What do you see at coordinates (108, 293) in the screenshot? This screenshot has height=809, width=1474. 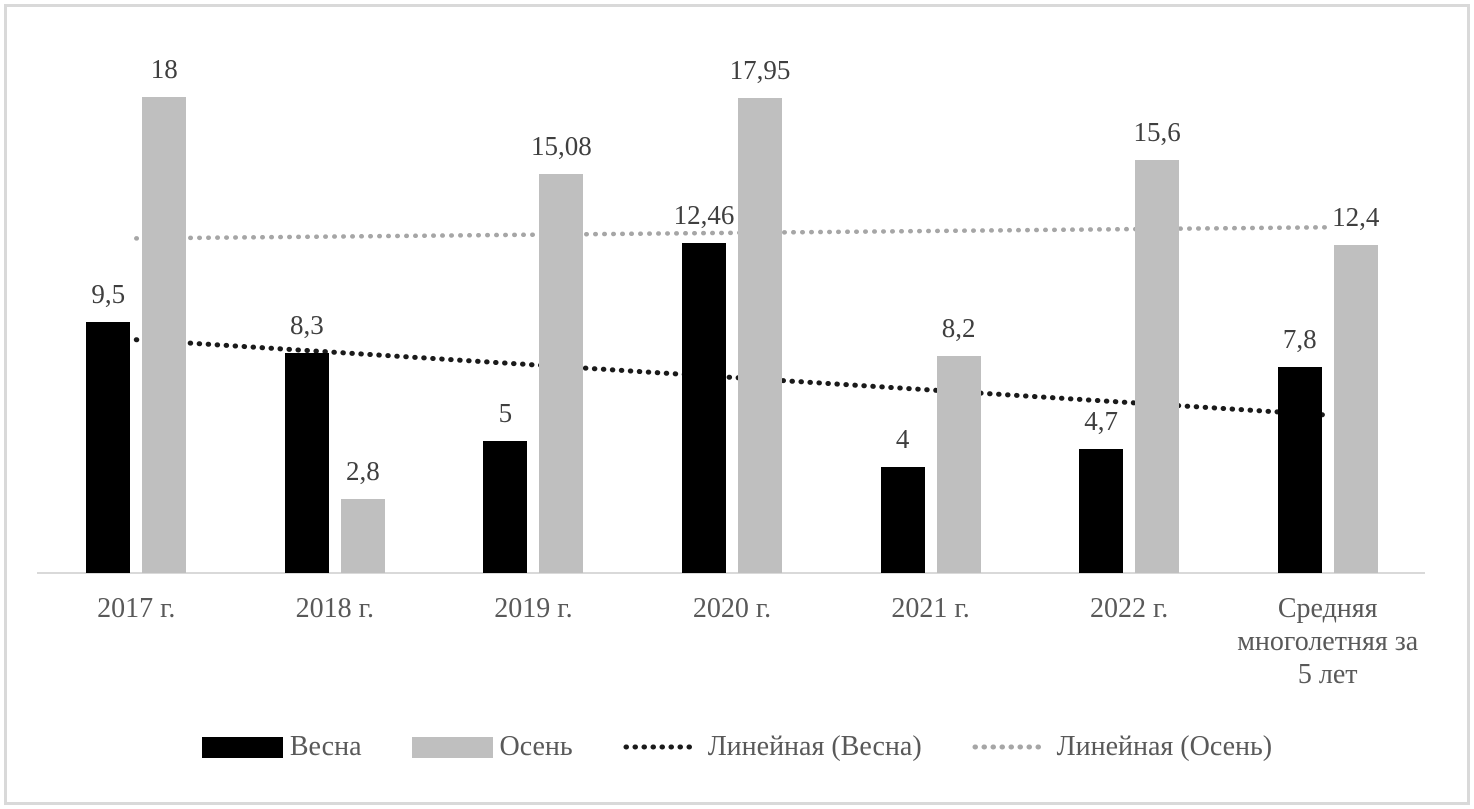 I see `bar-value-label-spring: 9,5` at bounding box center [108, 293].